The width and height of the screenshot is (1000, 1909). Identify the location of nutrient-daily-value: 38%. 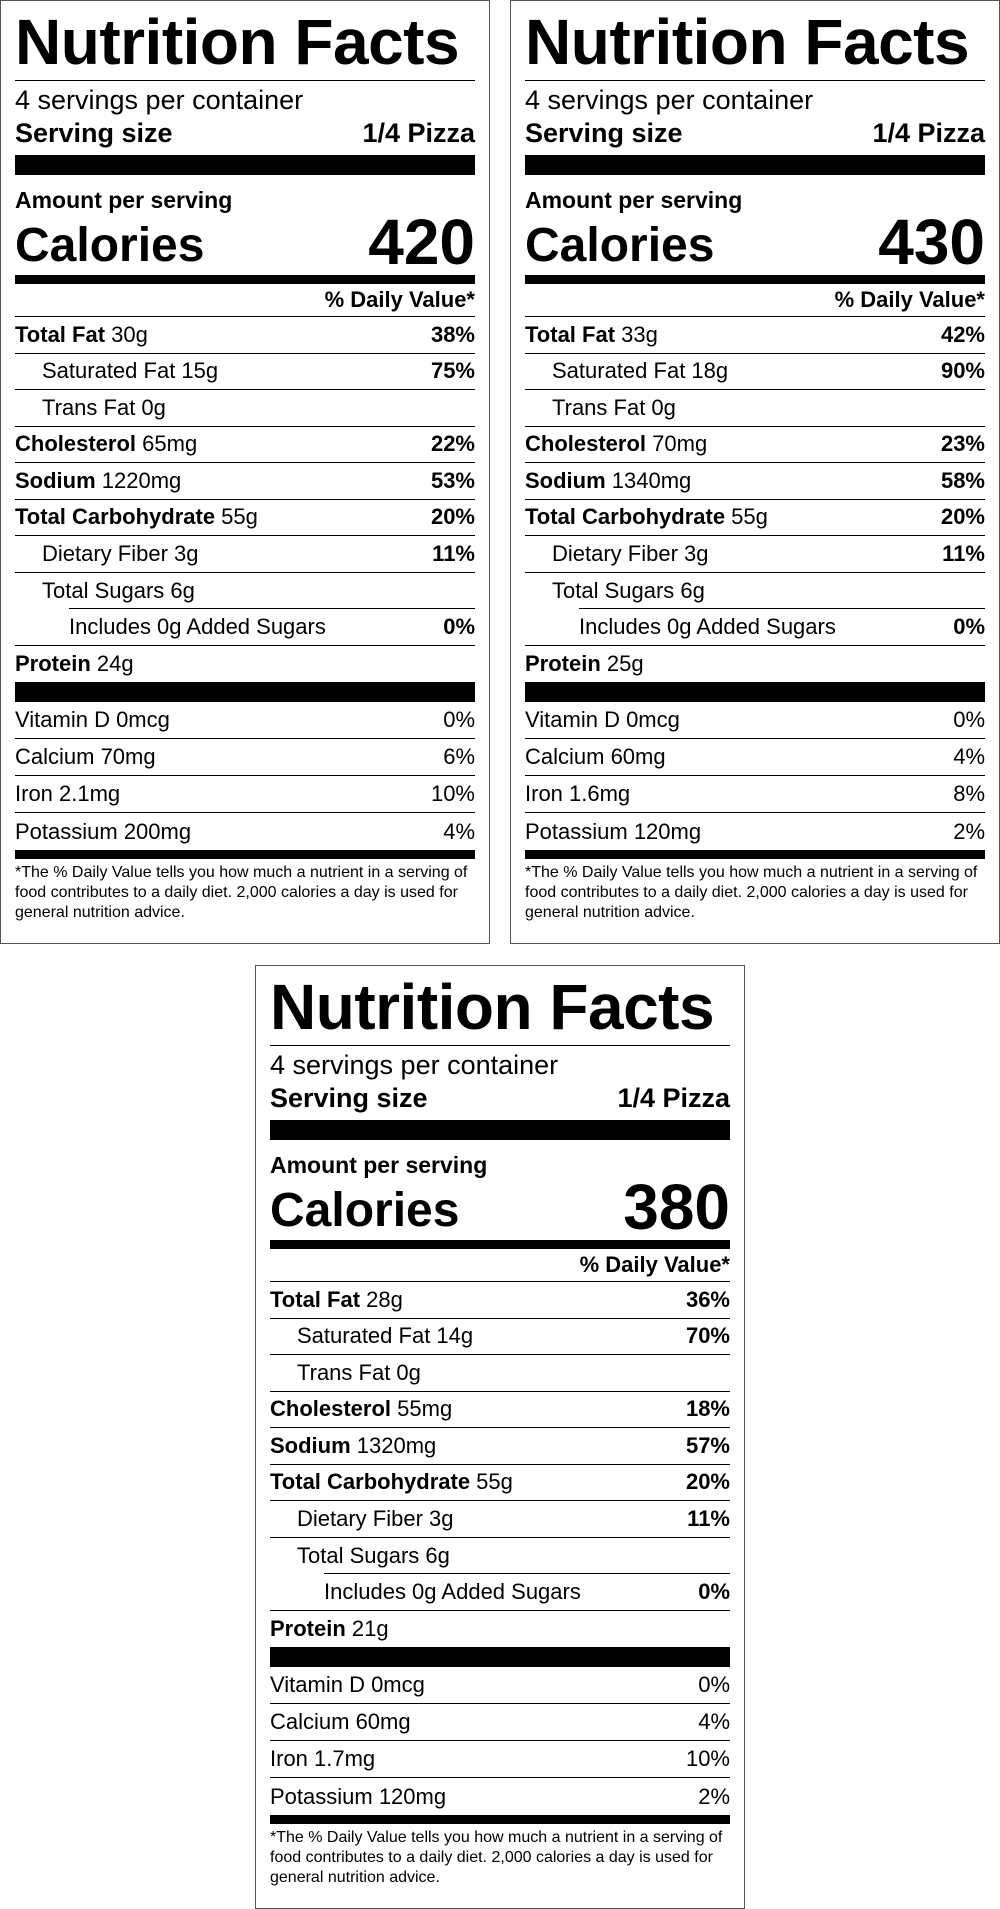
(452, 334).